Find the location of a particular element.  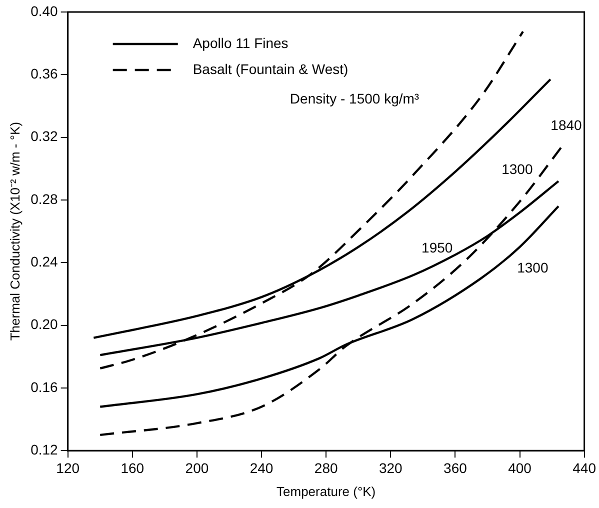

y-tick-label: 0.24 is located at coordinates (44, 261).